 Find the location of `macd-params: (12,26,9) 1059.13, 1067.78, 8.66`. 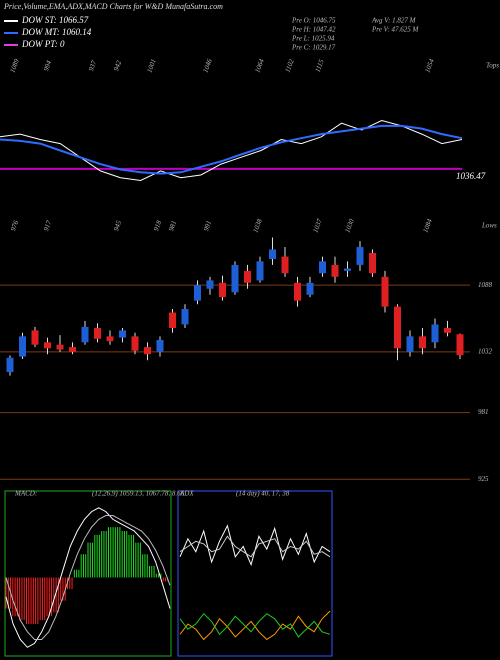

macd-params: (12,26,9) 1059.13, 1067.78, 8.66 is located at coordinates (138, 494).